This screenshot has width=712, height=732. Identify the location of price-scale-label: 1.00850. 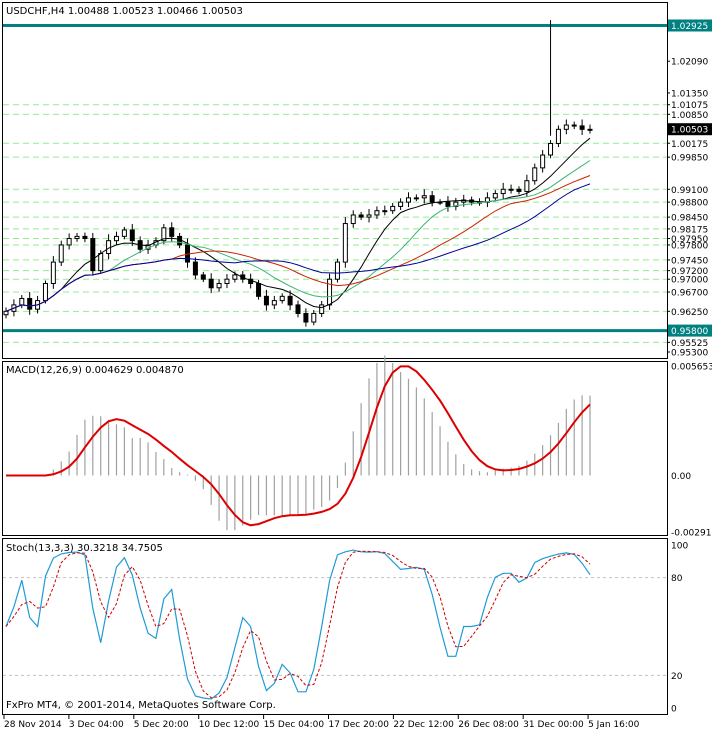
(689, 116).